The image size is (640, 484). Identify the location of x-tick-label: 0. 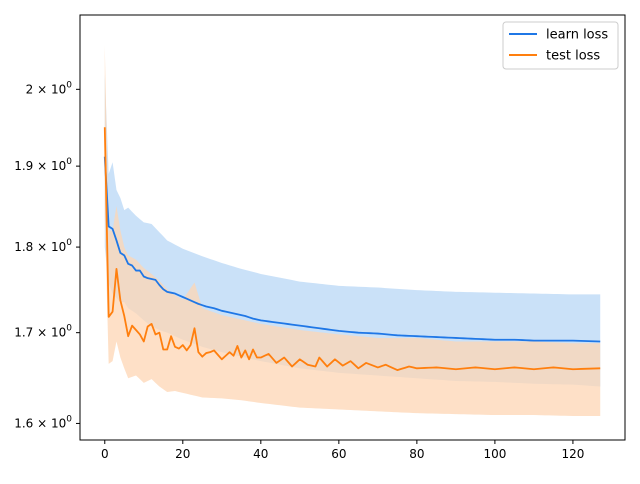
(105, 454).